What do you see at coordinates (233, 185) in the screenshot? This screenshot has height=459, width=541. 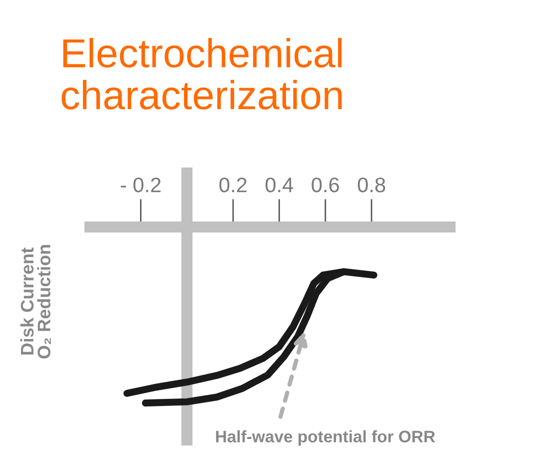 I see `x-tick-label: 0.2` at bounding box center [233, 185].